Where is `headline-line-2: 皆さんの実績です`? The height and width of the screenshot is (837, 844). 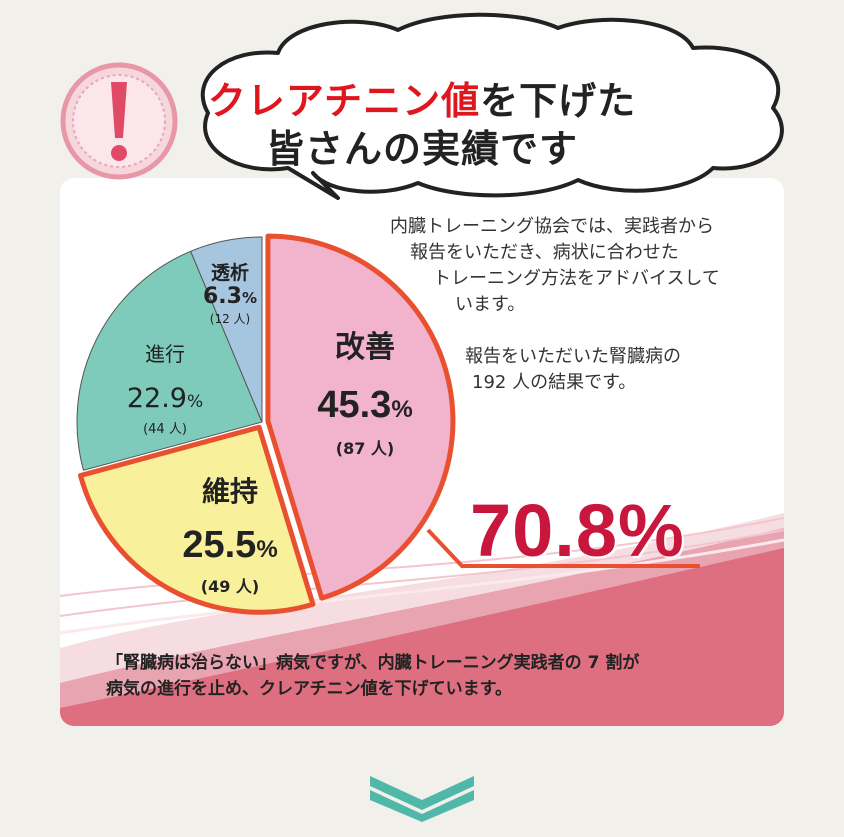
headline-line-2: 皆さんの実績です is located at coordinates (421, 149).